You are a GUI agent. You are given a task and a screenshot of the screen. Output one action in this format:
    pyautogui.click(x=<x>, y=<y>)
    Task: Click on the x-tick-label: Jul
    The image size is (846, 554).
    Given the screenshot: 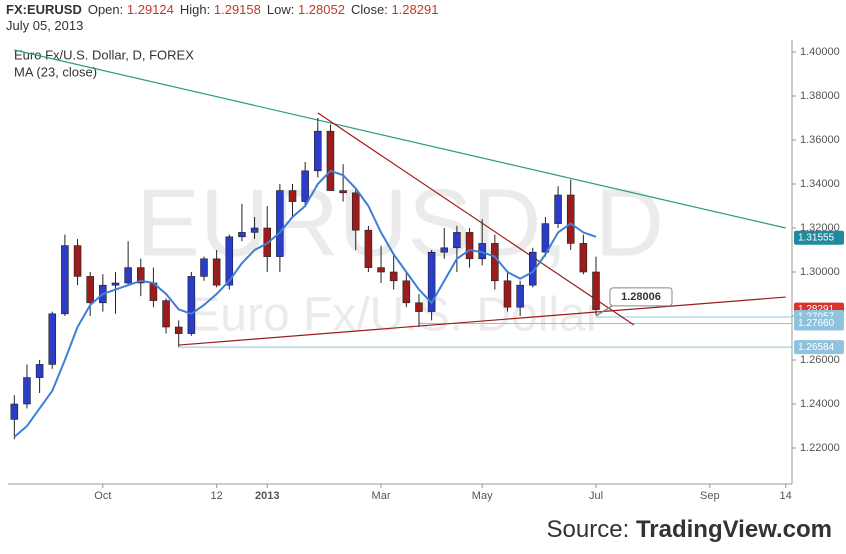 What is the action you would take?
    pyautogui.click(x=596, y=496)
    